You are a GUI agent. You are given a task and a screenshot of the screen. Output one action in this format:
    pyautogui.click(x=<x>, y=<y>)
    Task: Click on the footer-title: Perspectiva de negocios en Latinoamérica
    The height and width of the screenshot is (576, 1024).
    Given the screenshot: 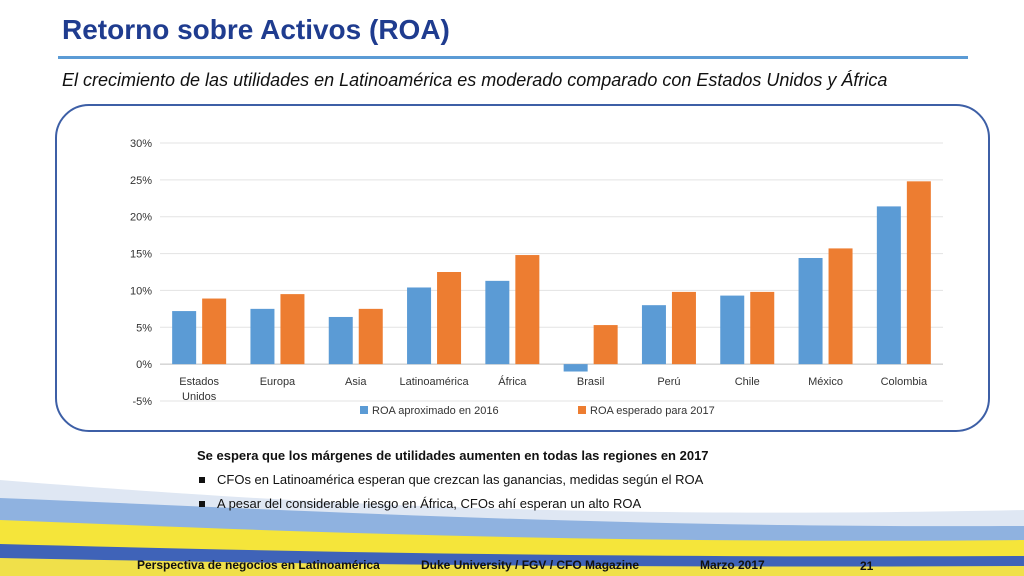 What is the action you would take?
    pyautogui.click(x=258, y=565)
    